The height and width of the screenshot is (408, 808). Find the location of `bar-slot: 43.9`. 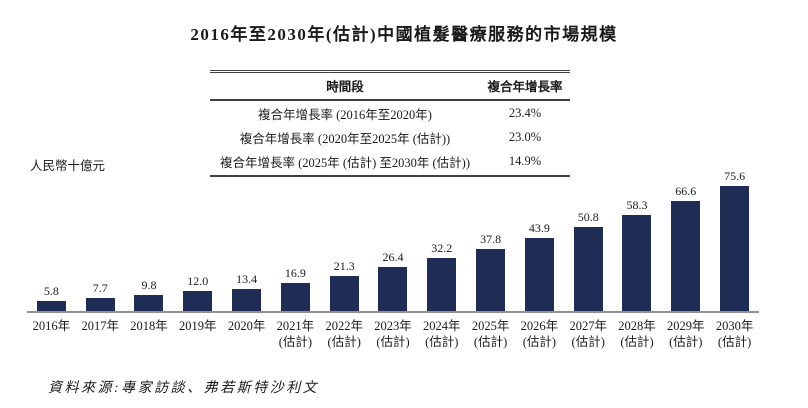

bar-slot: 43.9 is located at coordinates (539, 266).